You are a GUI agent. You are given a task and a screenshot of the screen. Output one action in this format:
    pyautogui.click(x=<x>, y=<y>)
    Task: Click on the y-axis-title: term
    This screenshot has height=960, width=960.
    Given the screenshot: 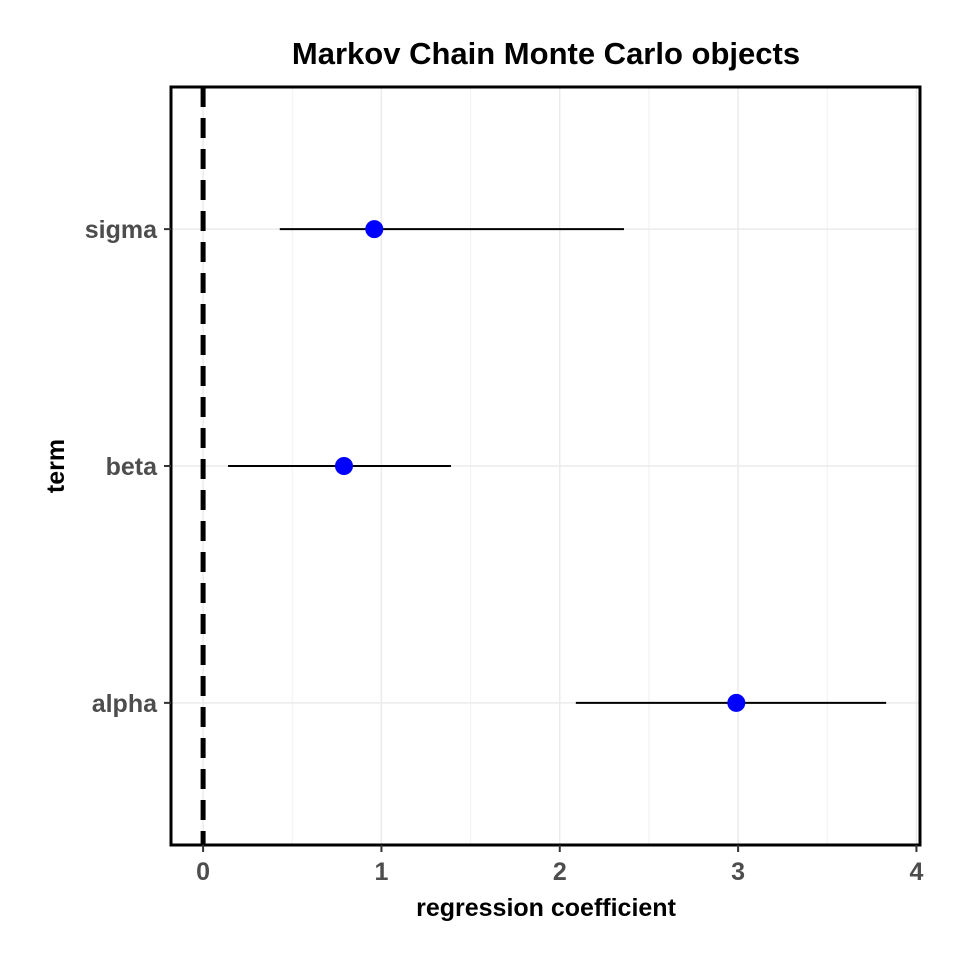 What is the action you would take?
    pyautogui.click(x=56, y=466)
    